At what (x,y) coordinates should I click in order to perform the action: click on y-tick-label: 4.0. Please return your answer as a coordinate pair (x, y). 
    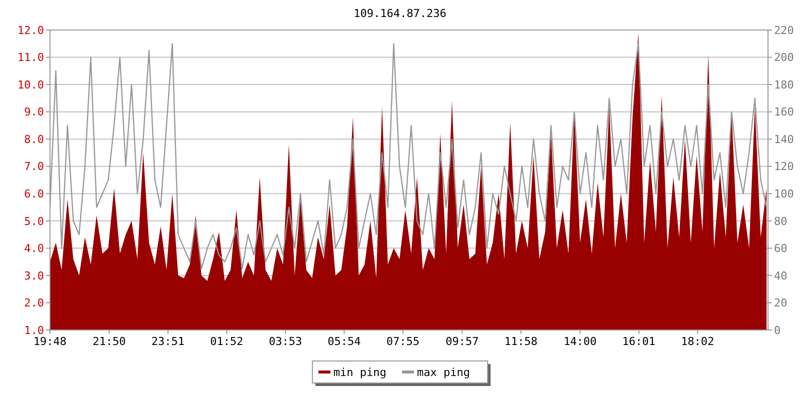
    Looking at the image, I should click on (34, 249).